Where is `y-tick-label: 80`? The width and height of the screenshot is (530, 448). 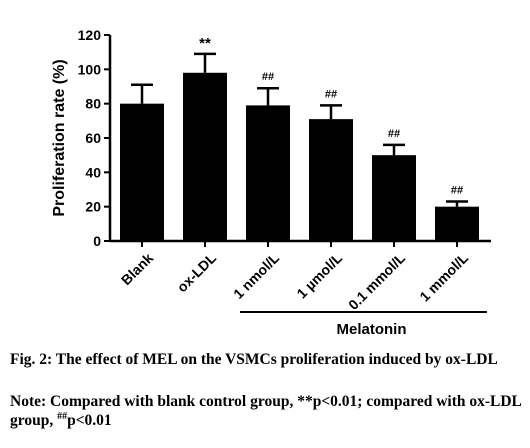 y-tick-label: 80 is located at coordinates (93, 104).